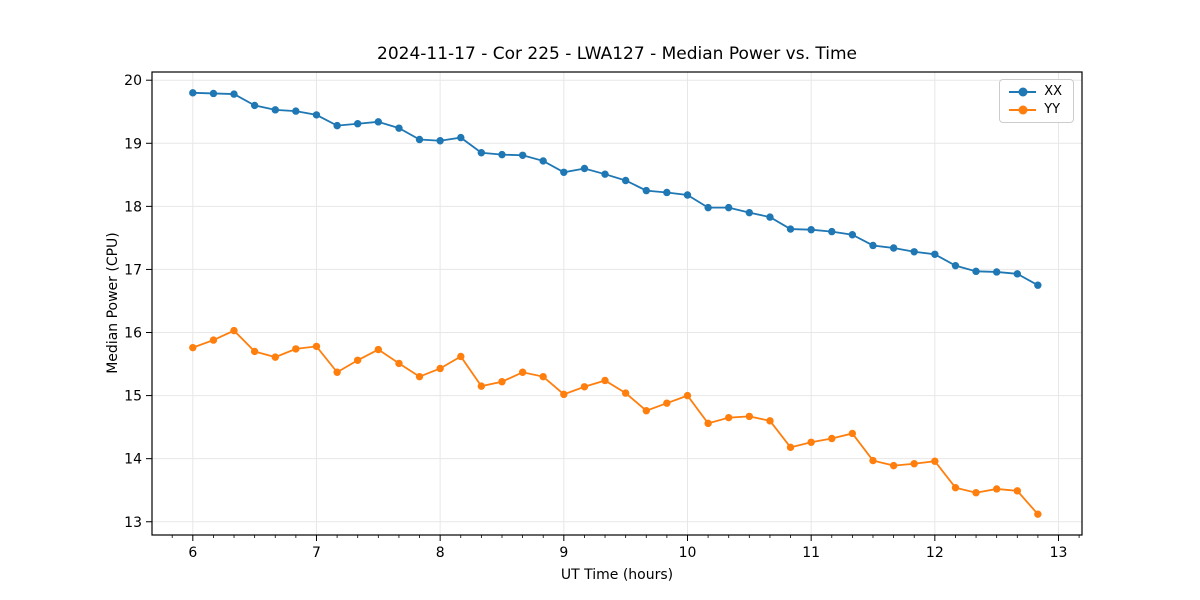  I want to click on x-tick-label: 10, so click(688, 553).